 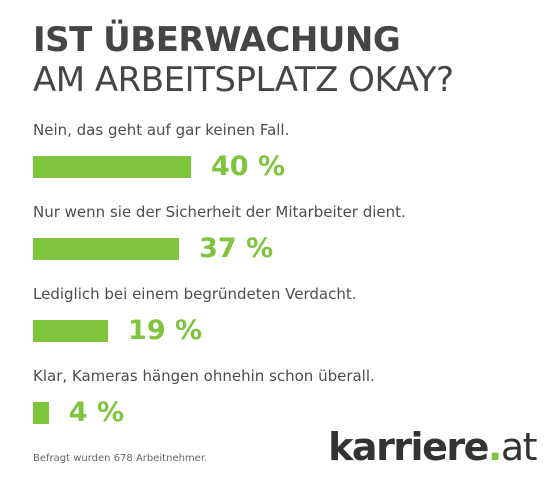 I want to click on category-label: Nein, das geht auf gar keinen Fall., so click(x=161, y=130).